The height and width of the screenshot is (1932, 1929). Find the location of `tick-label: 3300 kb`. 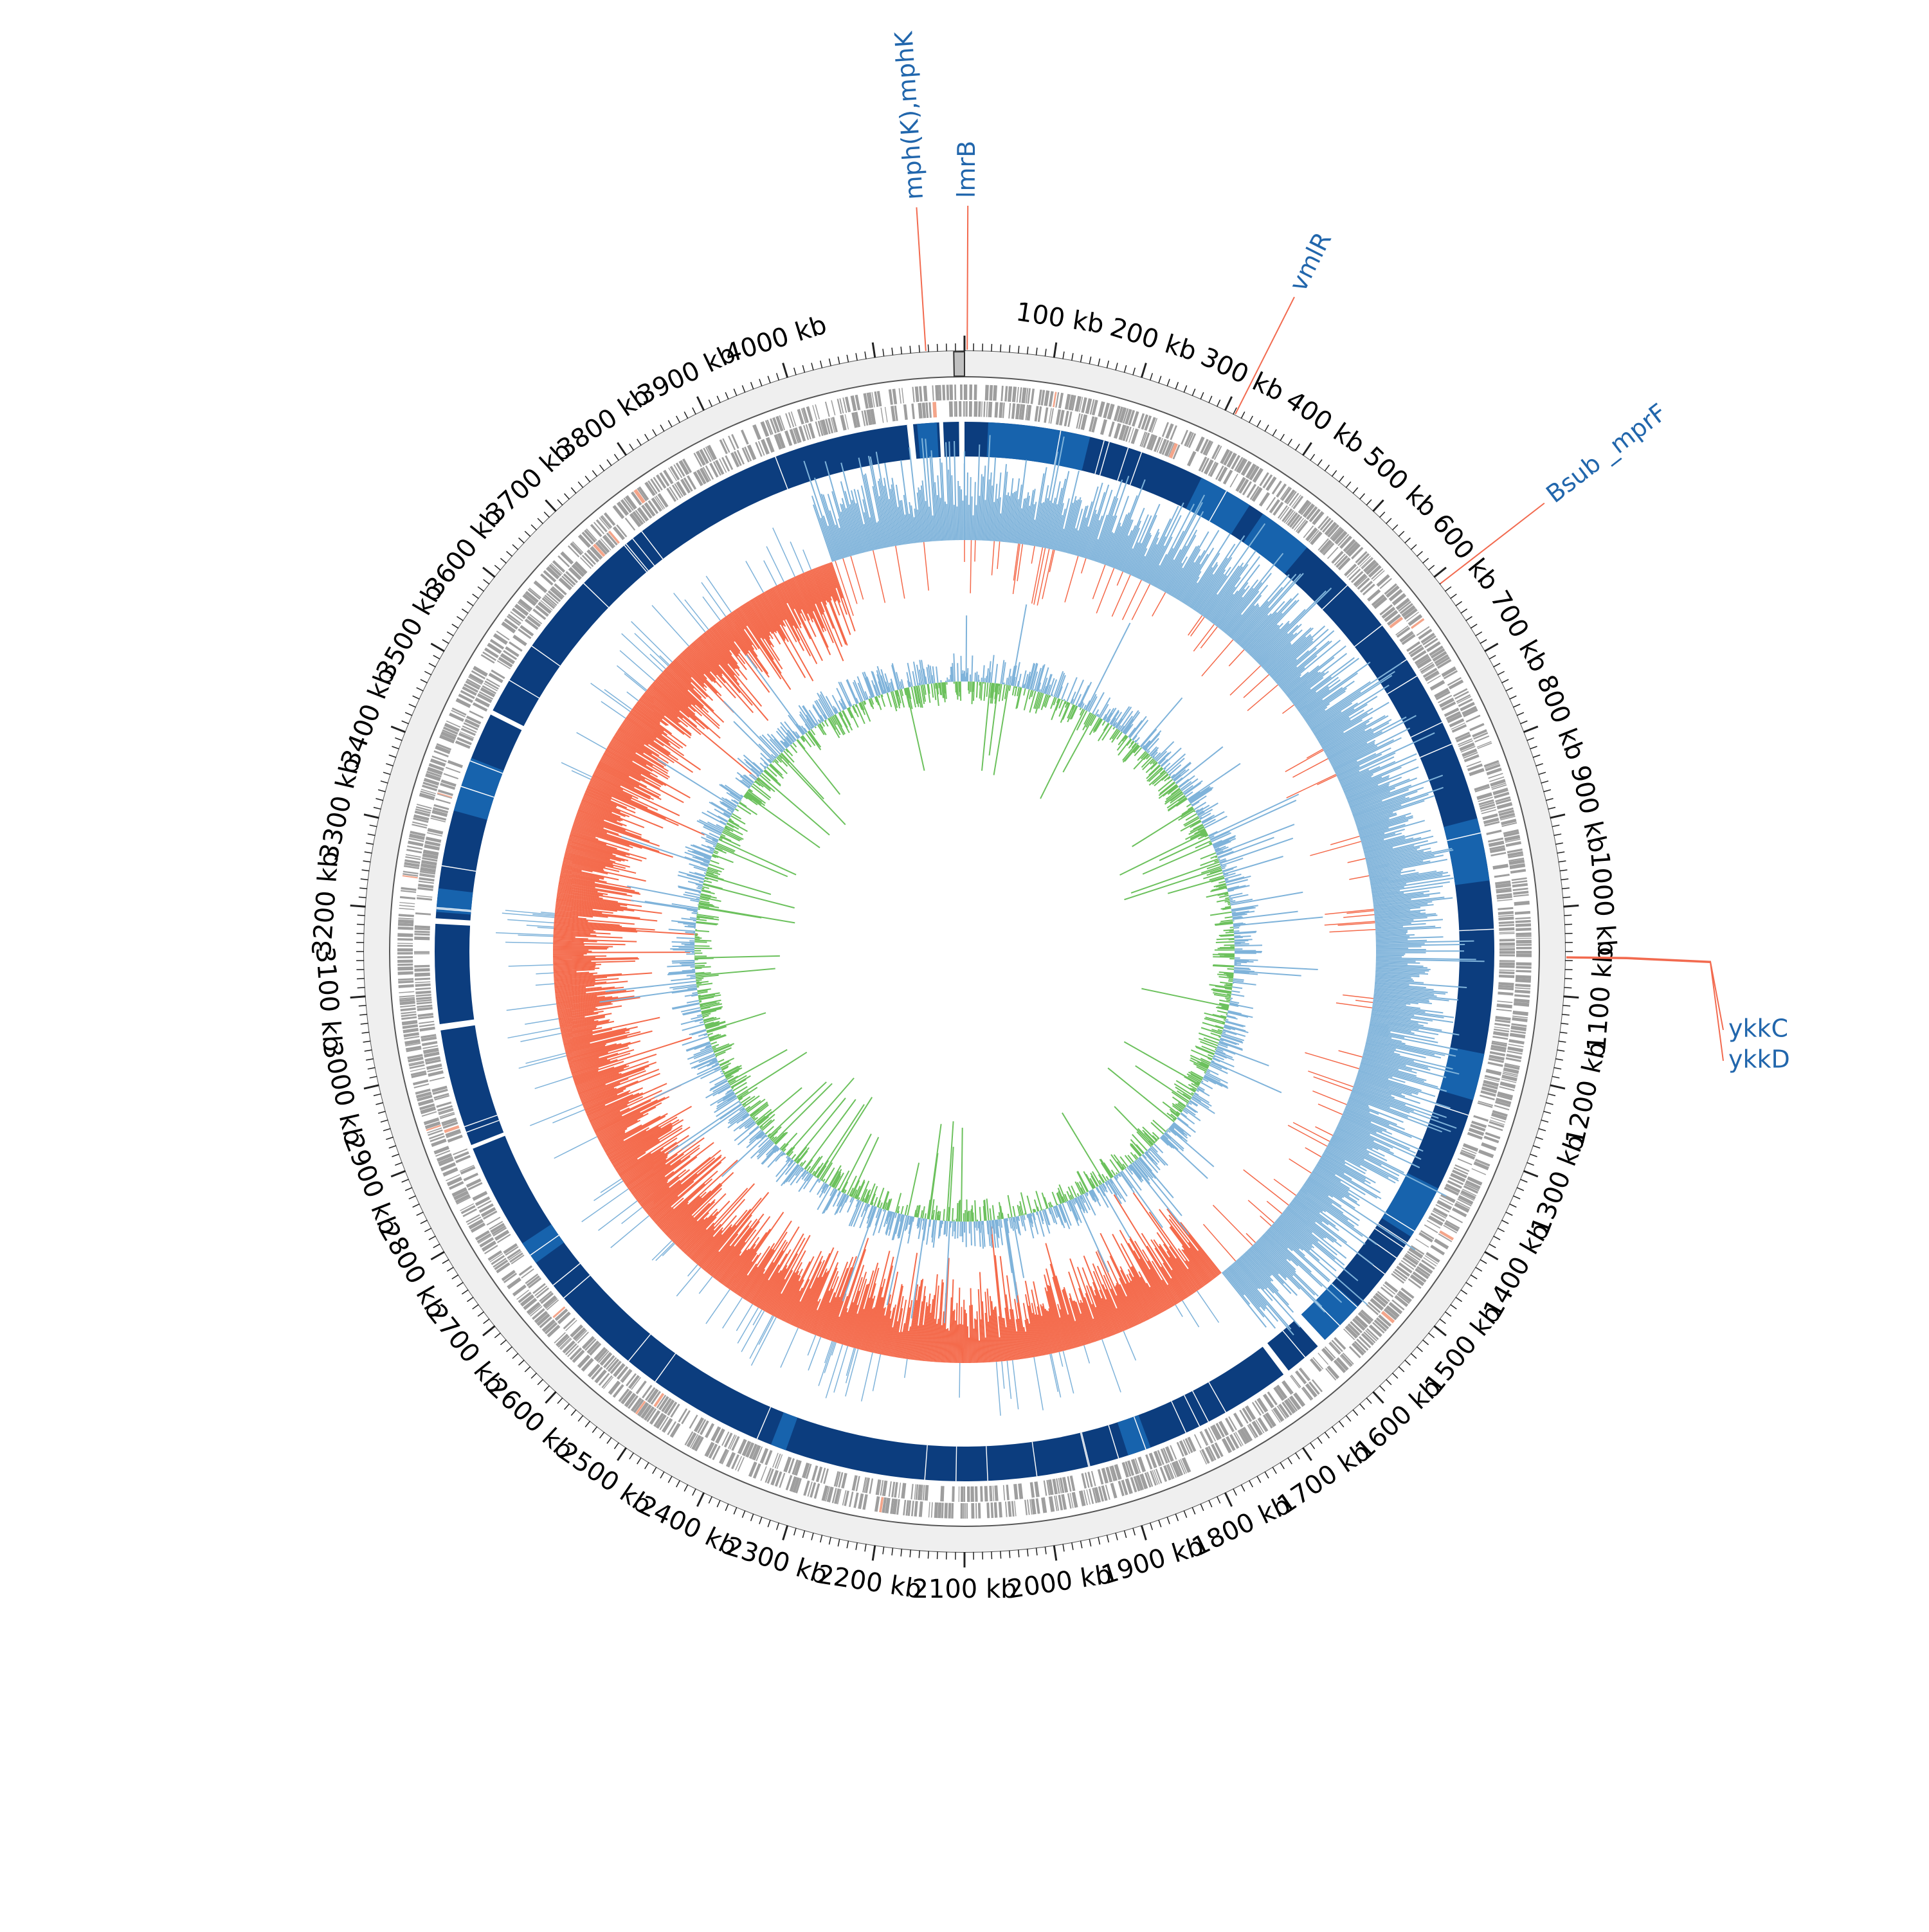

tick-label: 3300 kb is located at coordinates (340, 809).